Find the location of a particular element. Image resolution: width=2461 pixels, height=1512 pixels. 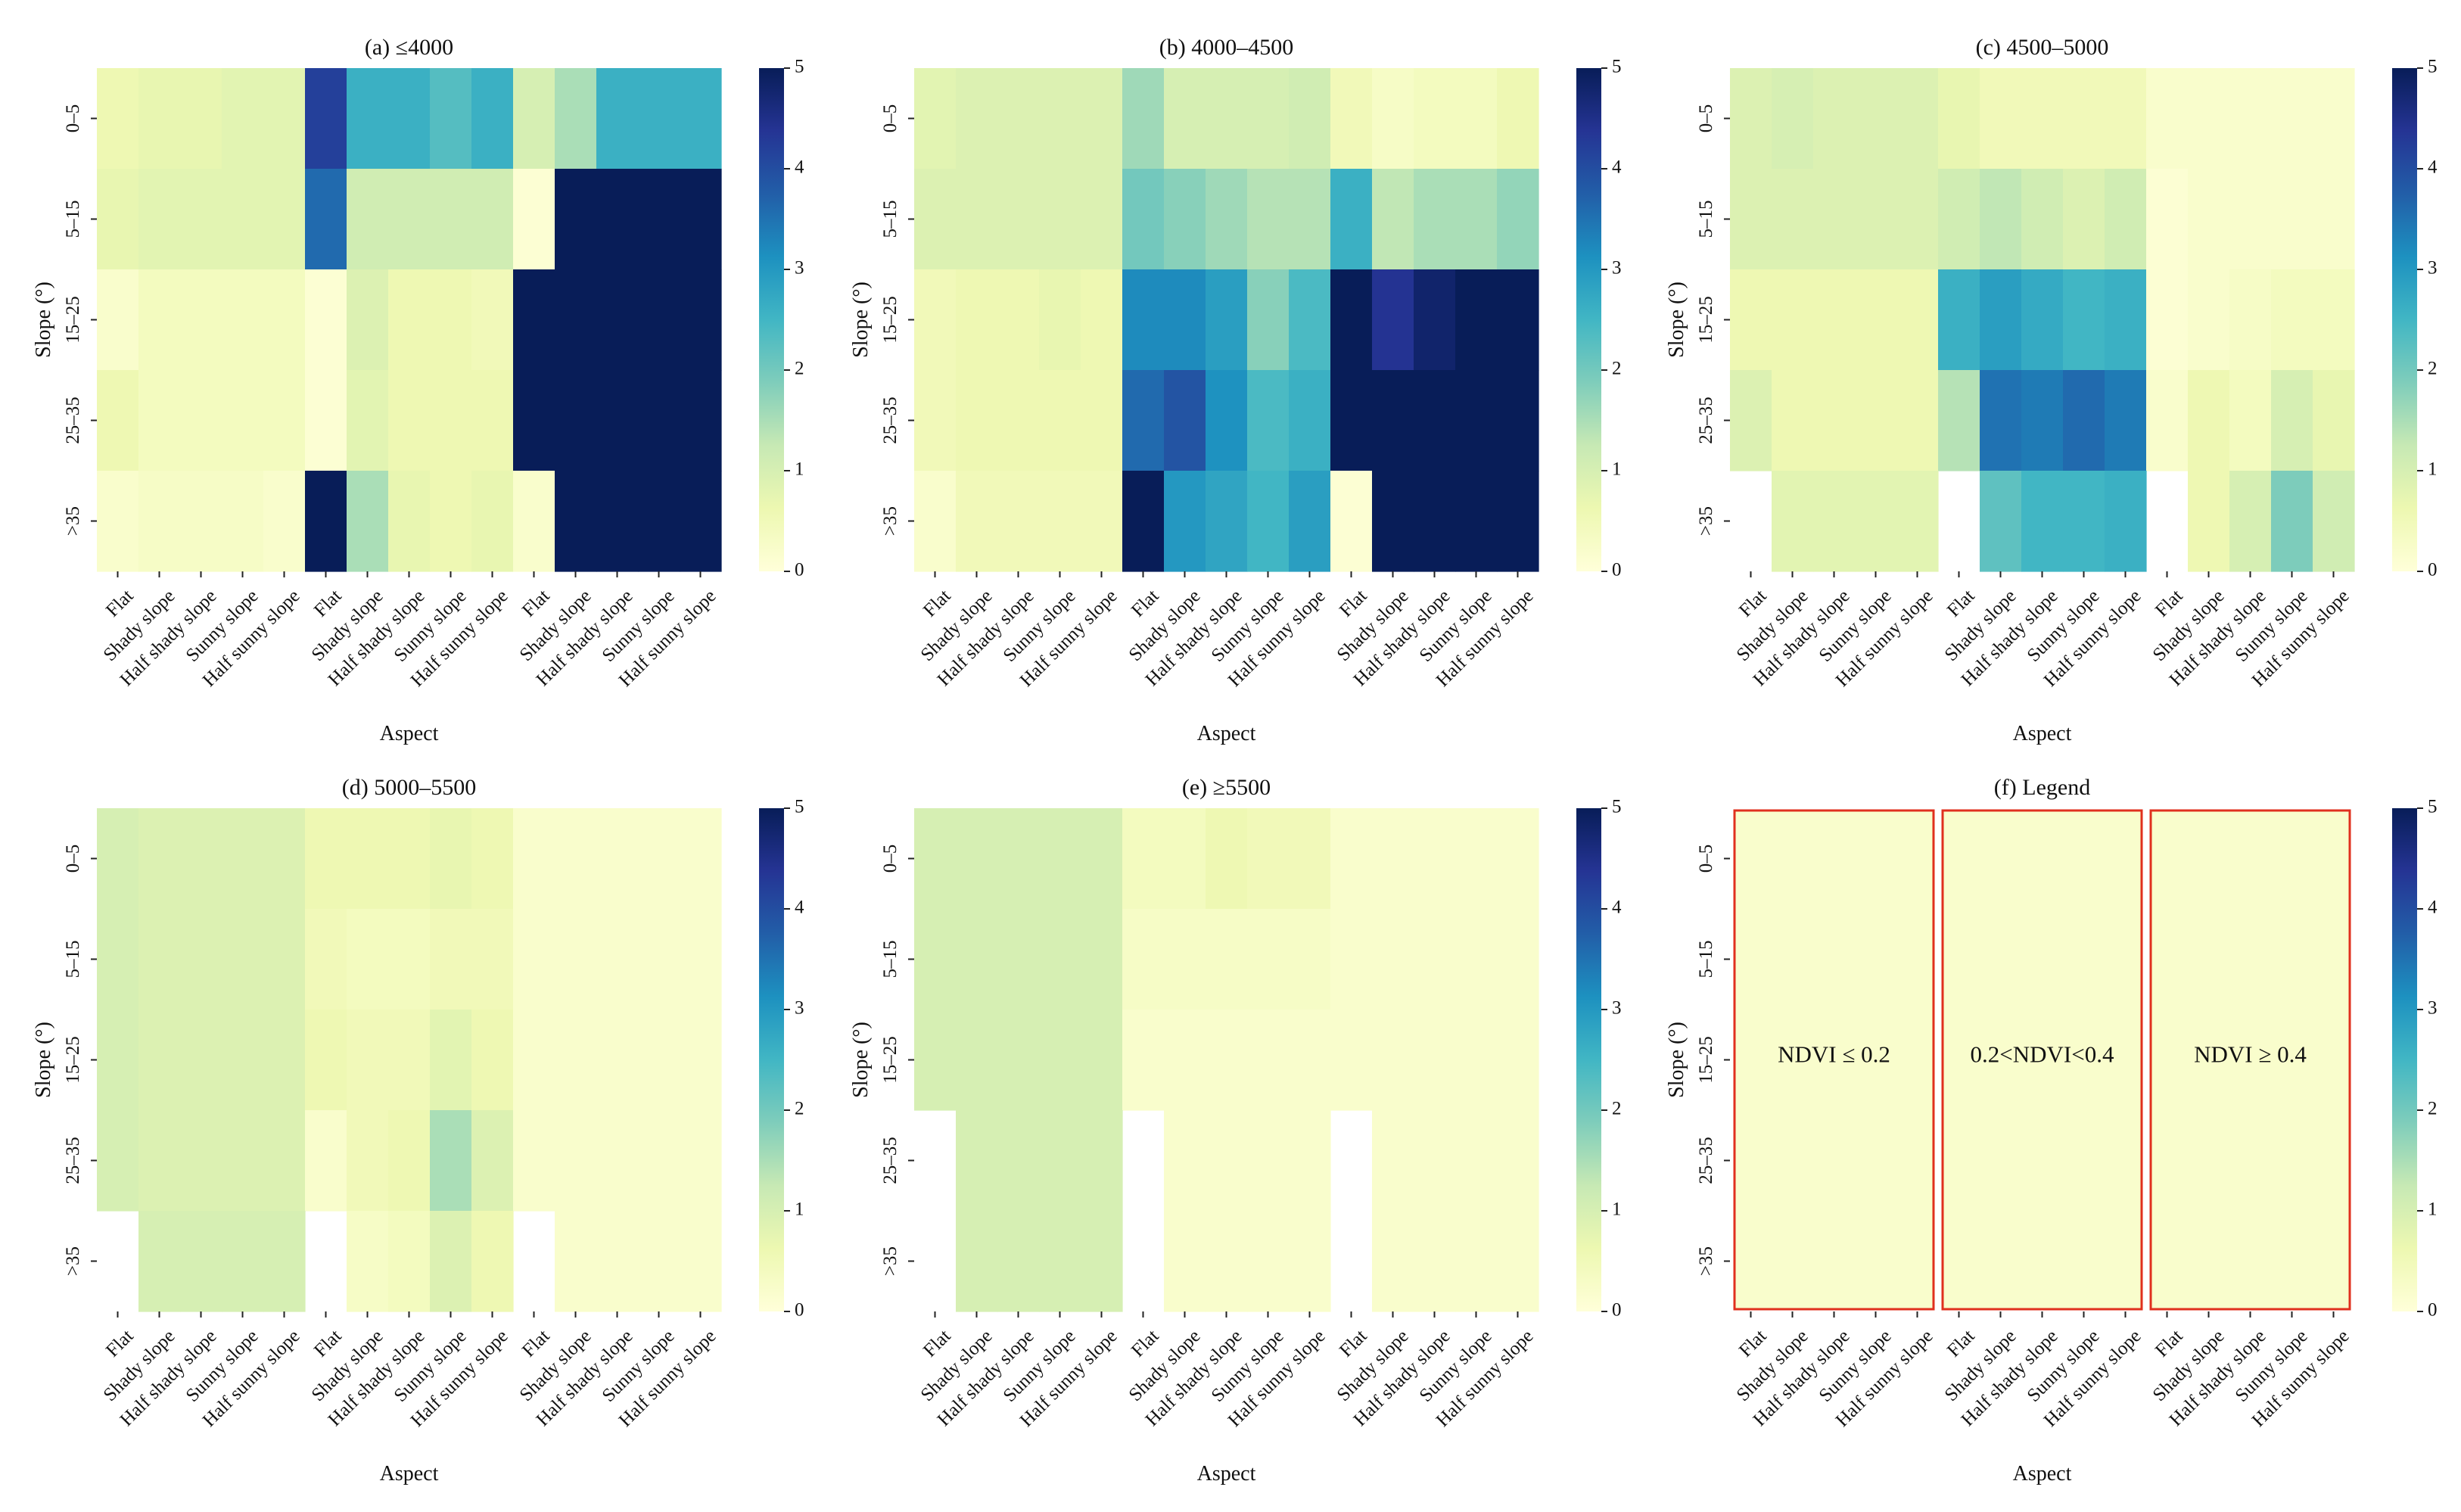

colorbar-tick-label: 3 is located at coordinates (1617, 268).